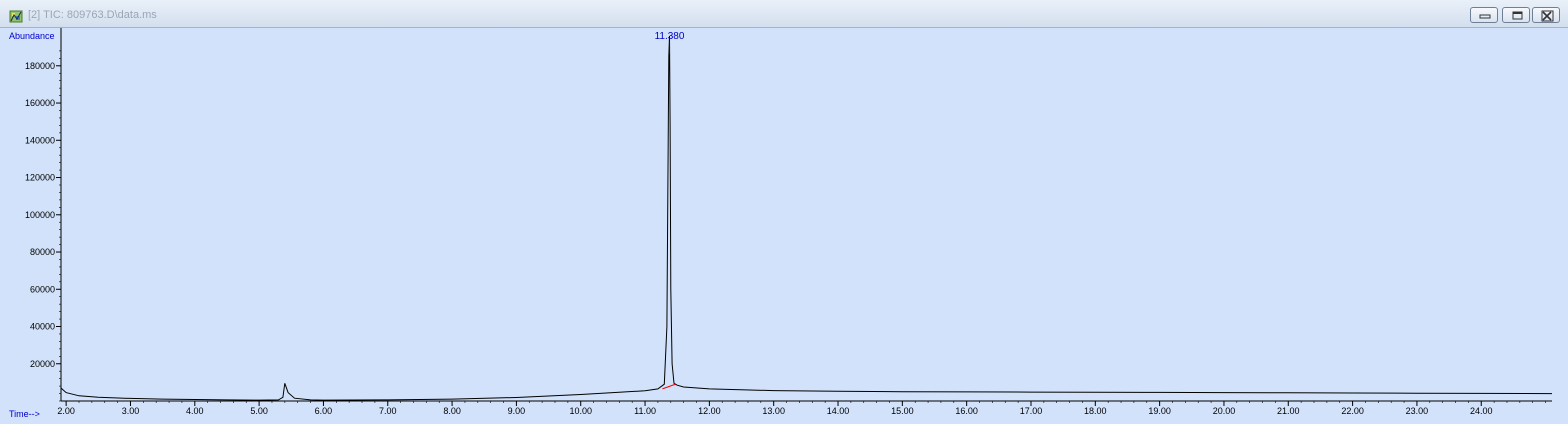 This screenshot has width=1568, height=424. What do you see at coordinates (645, 411) in the screenshot?
I see `x-tick-label: 11.00` at bounding box center [645, 411].